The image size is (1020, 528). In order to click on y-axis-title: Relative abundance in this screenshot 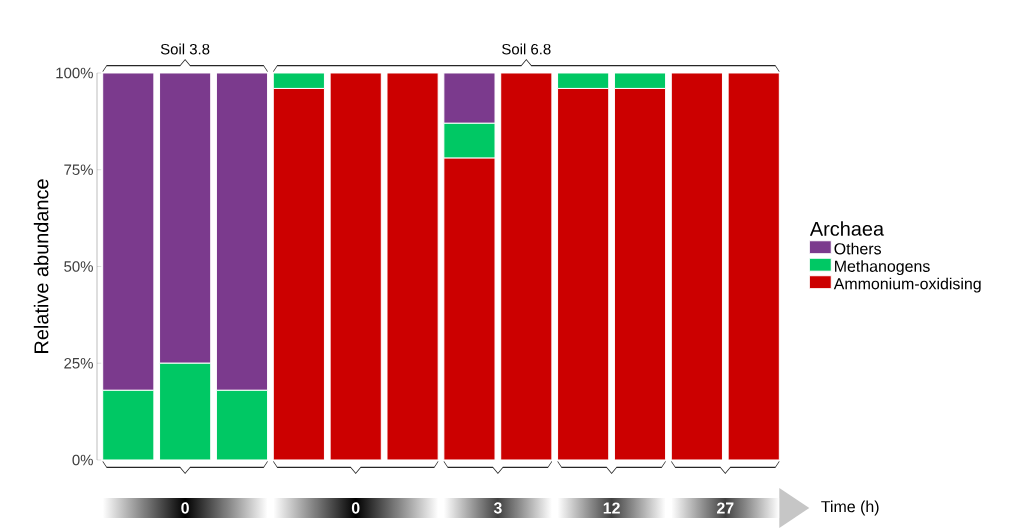, I will do `click(41, 266)`.